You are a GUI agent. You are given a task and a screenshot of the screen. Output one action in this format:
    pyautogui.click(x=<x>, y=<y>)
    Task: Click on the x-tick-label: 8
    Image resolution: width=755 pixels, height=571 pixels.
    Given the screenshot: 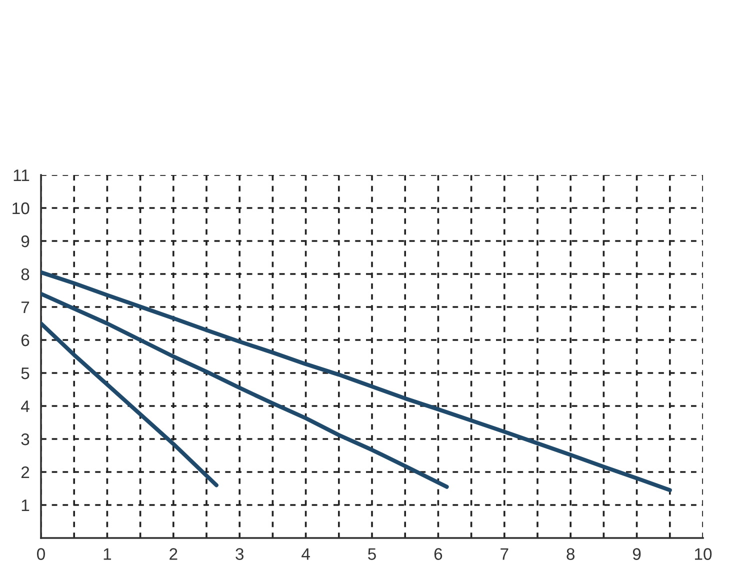 What is the action you would take?
    pyautogui.click(x=570, y=554)
    